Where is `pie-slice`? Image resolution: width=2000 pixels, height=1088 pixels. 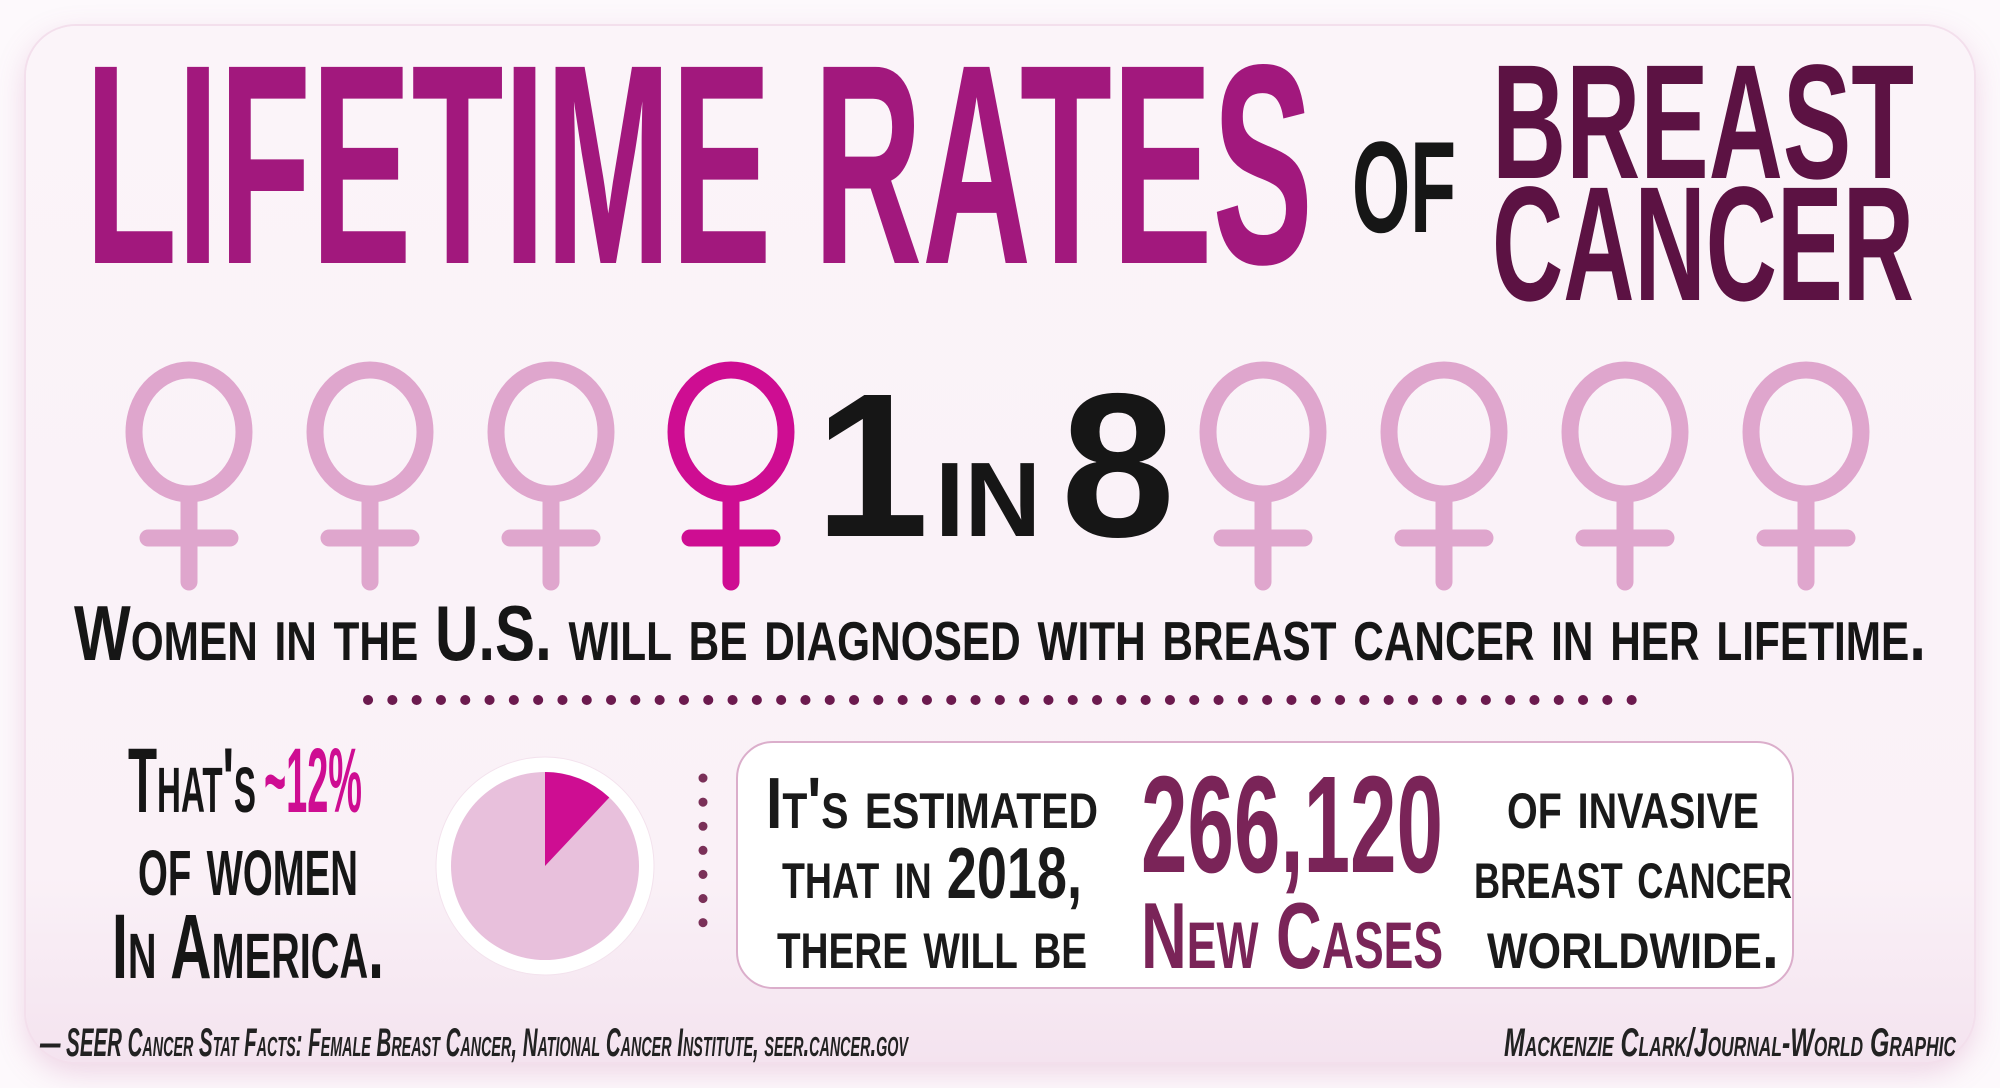
pie-slice is located at coordinates (577, 819).